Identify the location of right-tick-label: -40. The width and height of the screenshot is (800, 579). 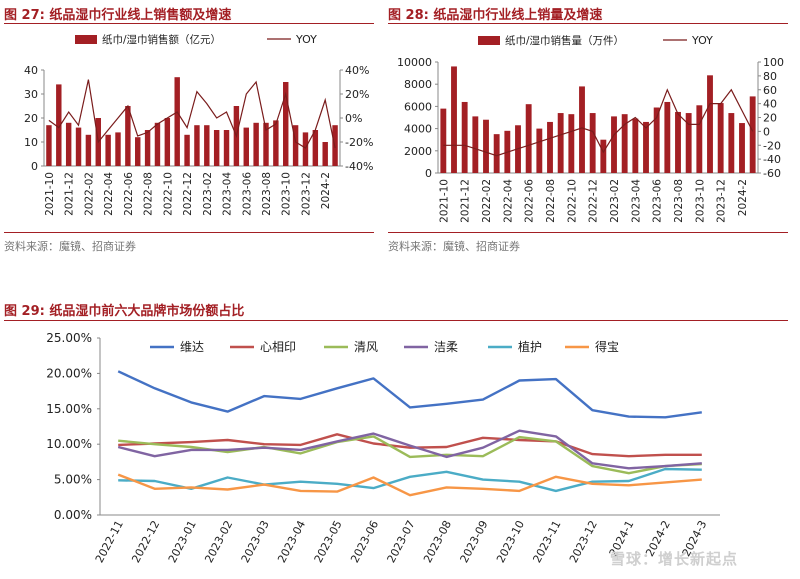
(772, 159).